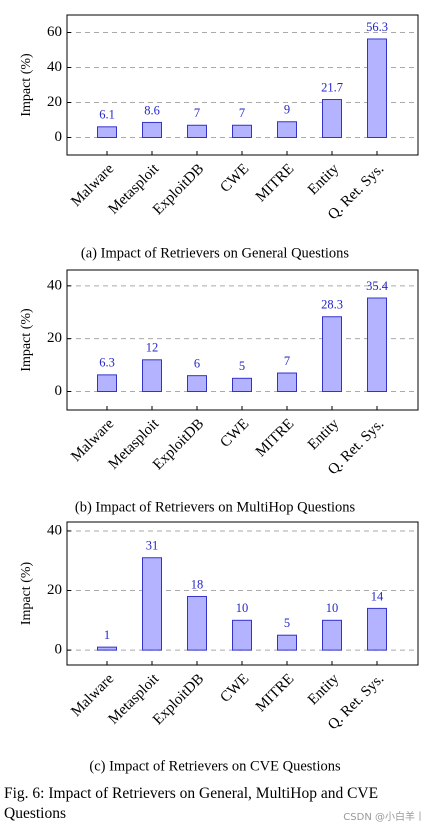 Image resolution: width=431 pixels, height=828 pixels. What do you see at coordinates (54, 32) in the screenshot?
I see `y-tick-label: 60` at bounding box center [54, 32].